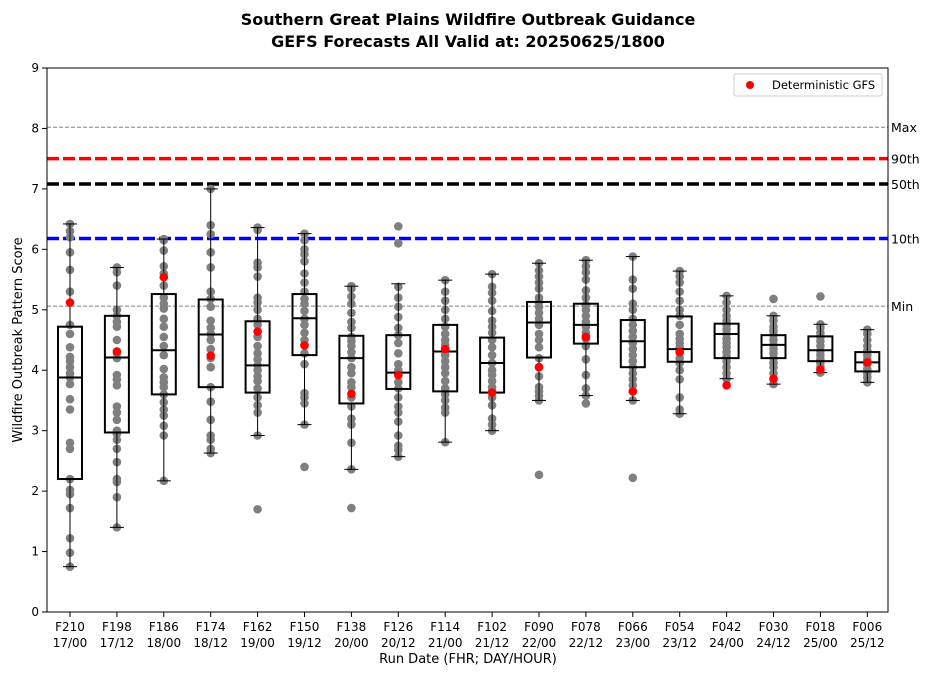  What do you see at coordinates (905, 159) in the screenshot?
I see `reference-label-90th: 90th` at bounding box center [905, 159].